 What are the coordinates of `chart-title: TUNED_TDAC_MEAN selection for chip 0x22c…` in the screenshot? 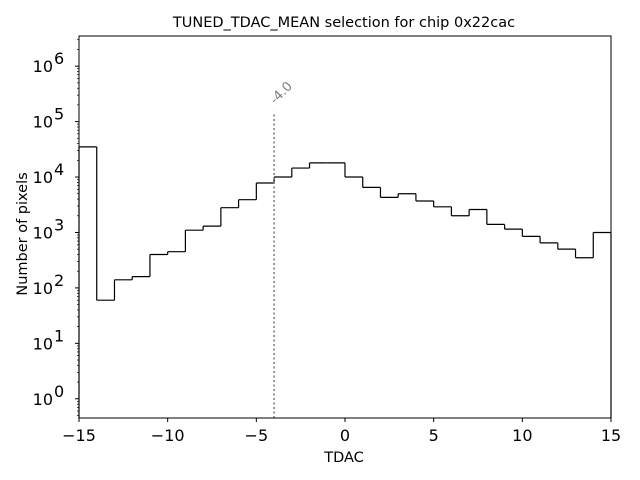 It's located at (343, 23).